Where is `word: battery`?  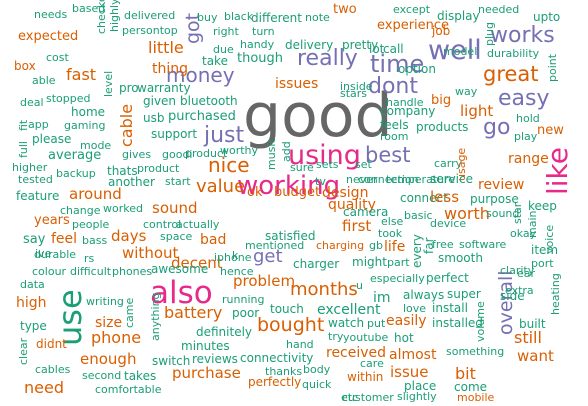 word: battery is located at coordinates (193, 312).